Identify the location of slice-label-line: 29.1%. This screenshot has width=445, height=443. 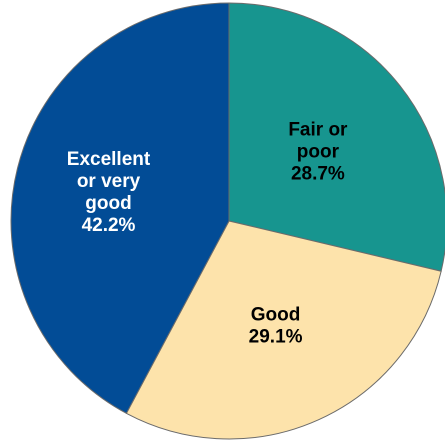
(276, 336).